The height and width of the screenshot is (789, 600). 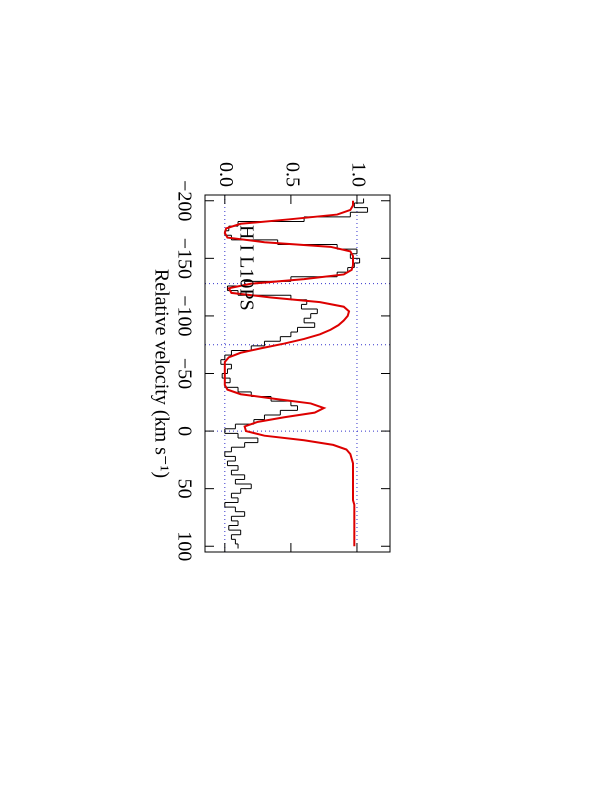 I want to click on x-tick-label: 100, so click(x=184, y=546).